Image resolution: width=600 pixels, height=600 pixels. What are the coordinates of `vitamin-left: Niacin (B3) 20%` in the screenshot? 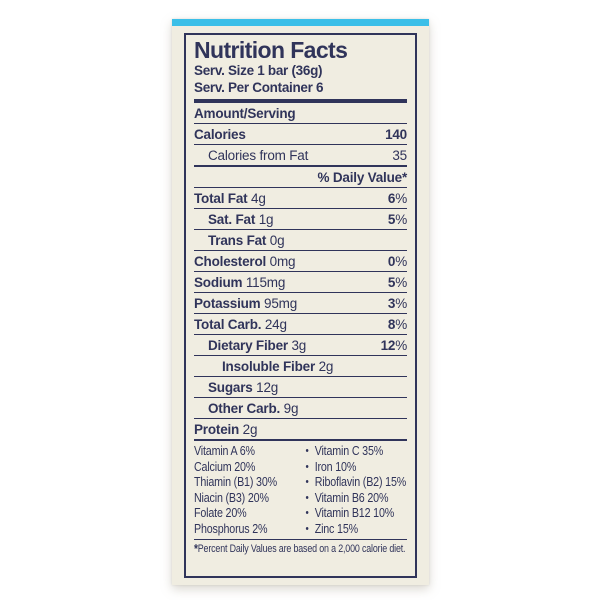 It's located at (231, 497).